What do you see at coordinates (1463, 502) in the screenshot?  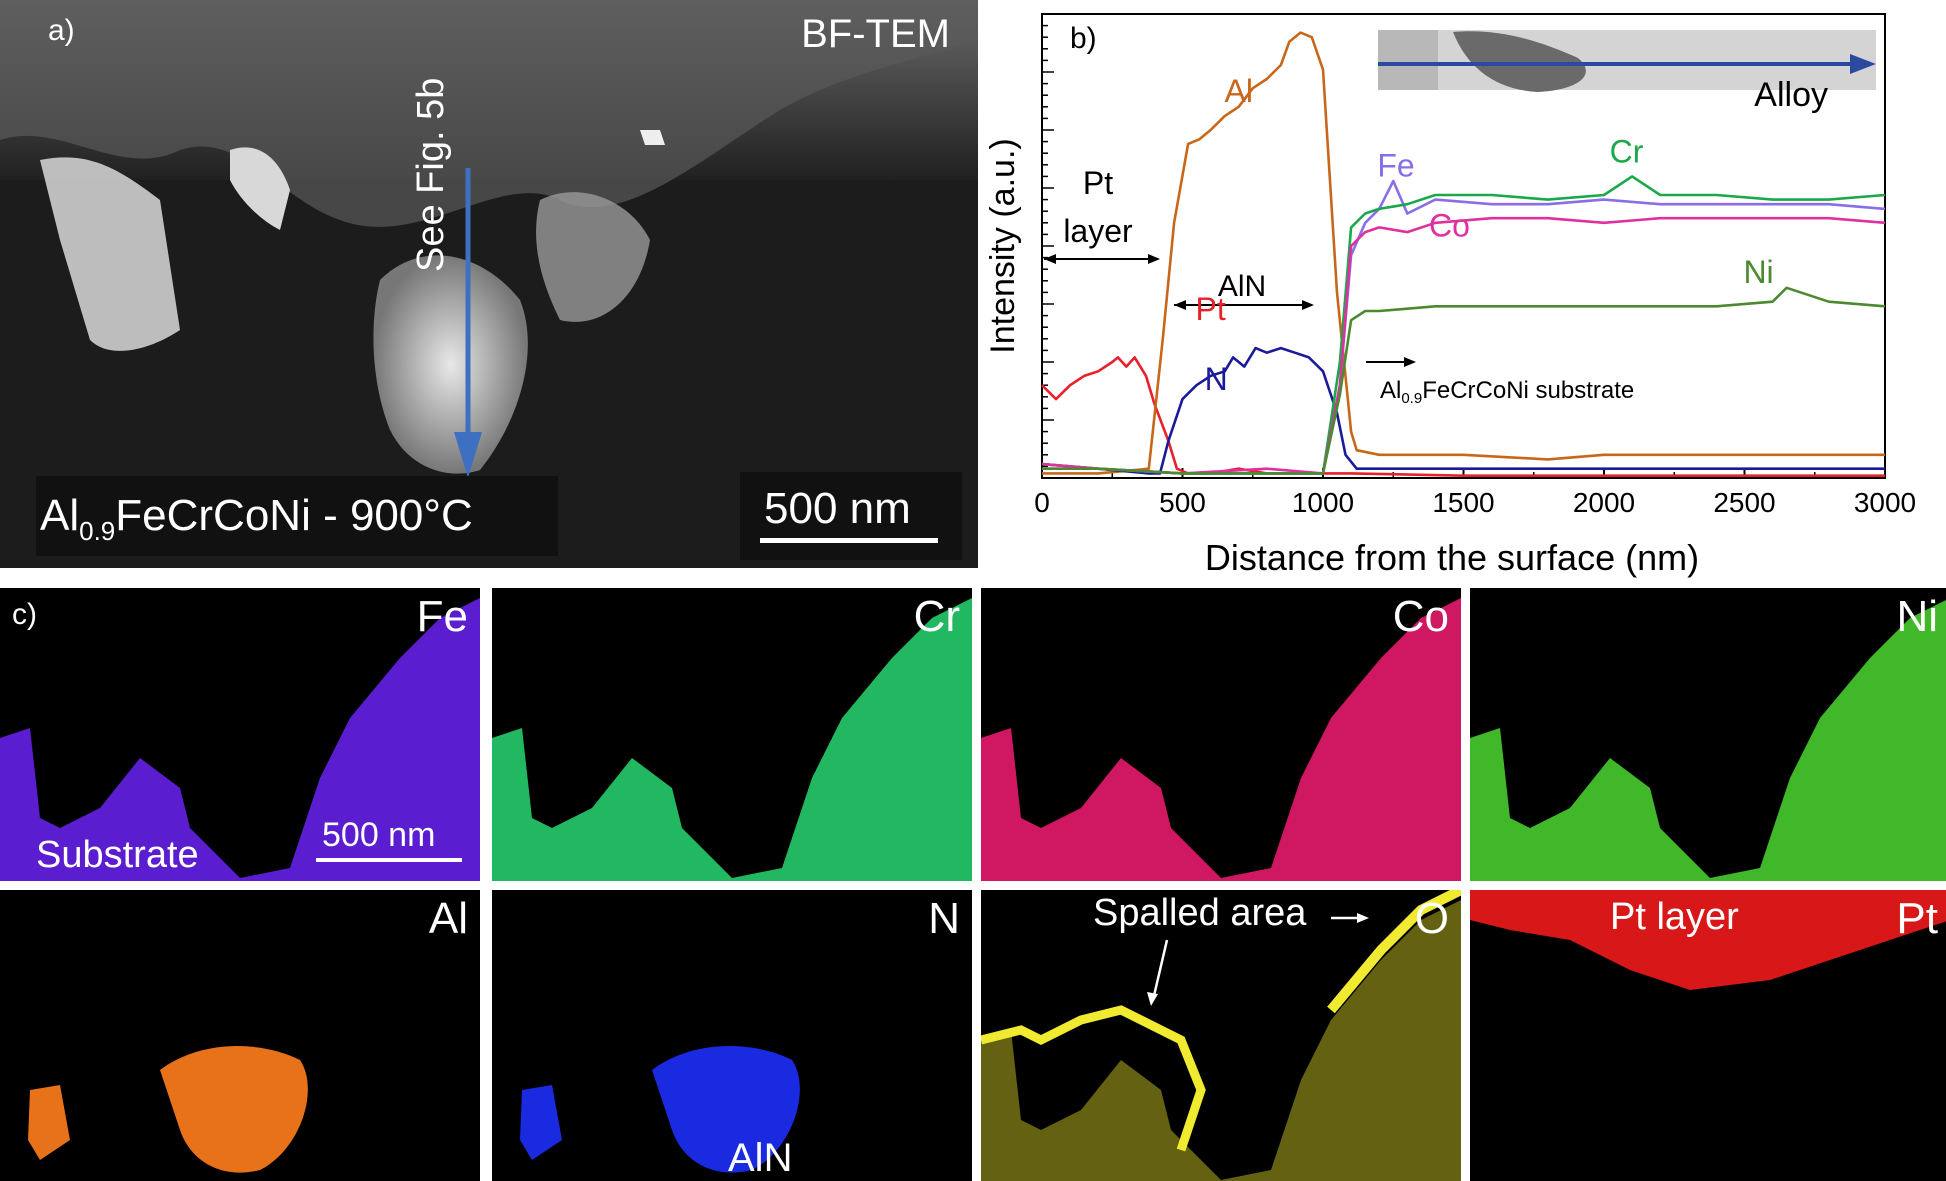 I see `x-tick-label: 1500` at bounding box center [1463, 502].